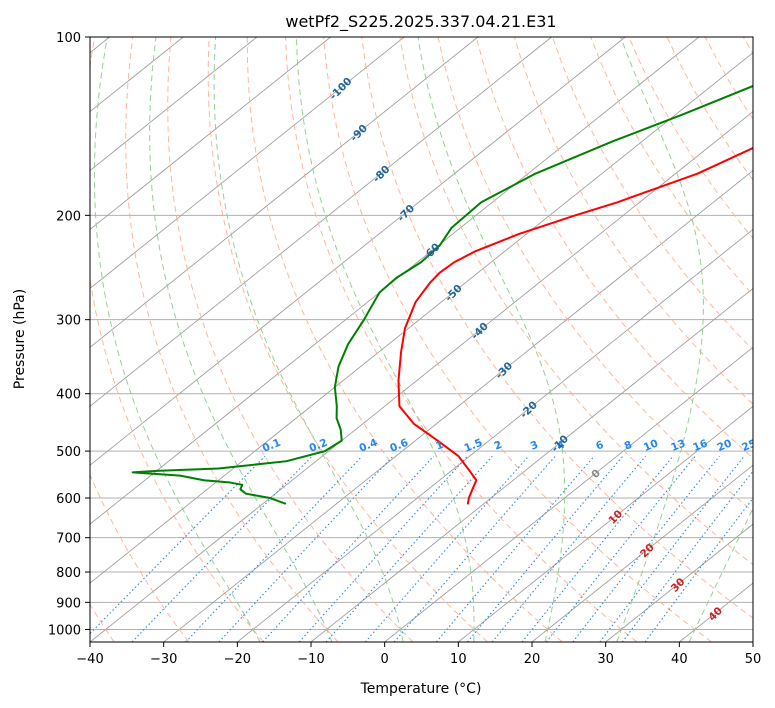  What do you see at coordinates (64, 630) in the screenshot?
I see `y-tick-label-1000: 1000` at bounding box center [64, 630].